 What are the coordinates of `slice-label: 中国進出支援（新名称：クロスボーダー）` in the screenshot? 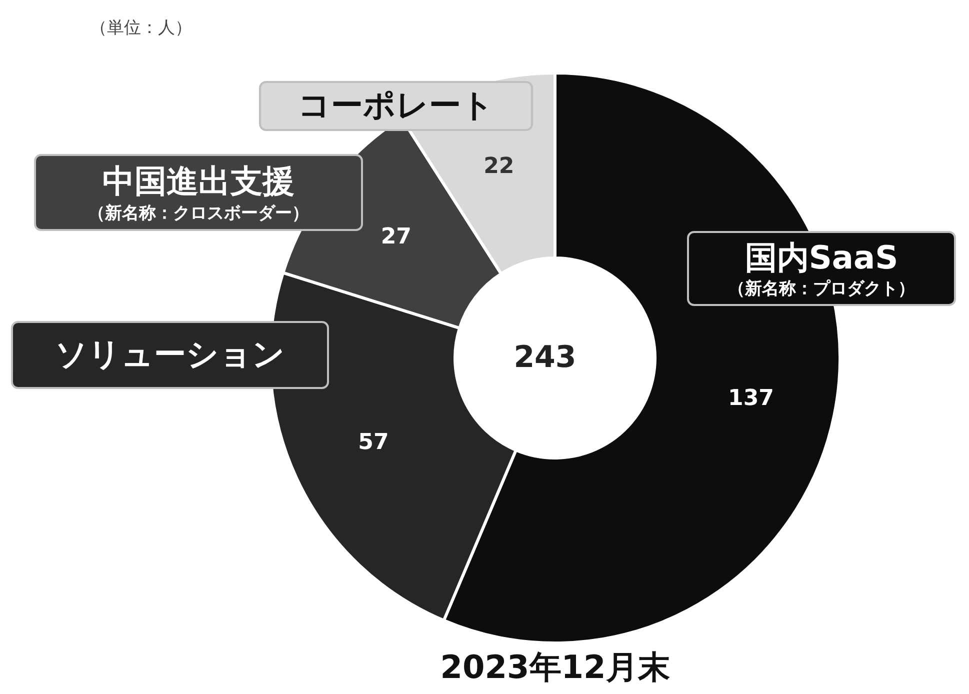 It's located at (198, 193).